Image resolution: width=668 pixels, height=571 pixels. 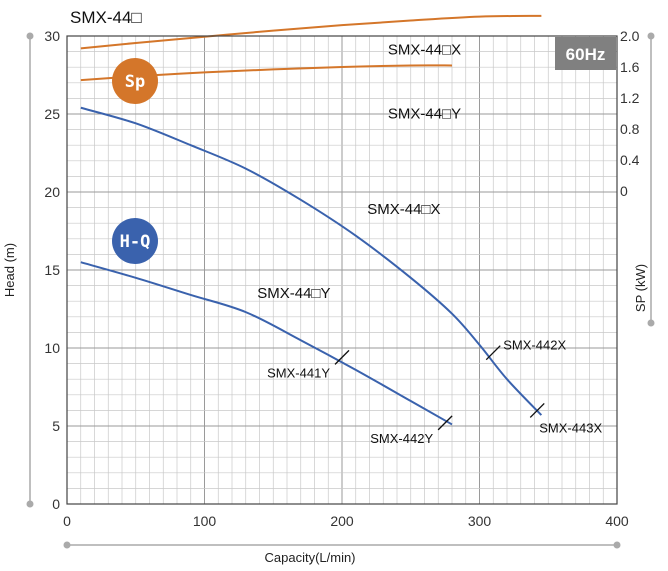 I want to click on y2-axis-label: SP (kW), so click(x=640, y=288).